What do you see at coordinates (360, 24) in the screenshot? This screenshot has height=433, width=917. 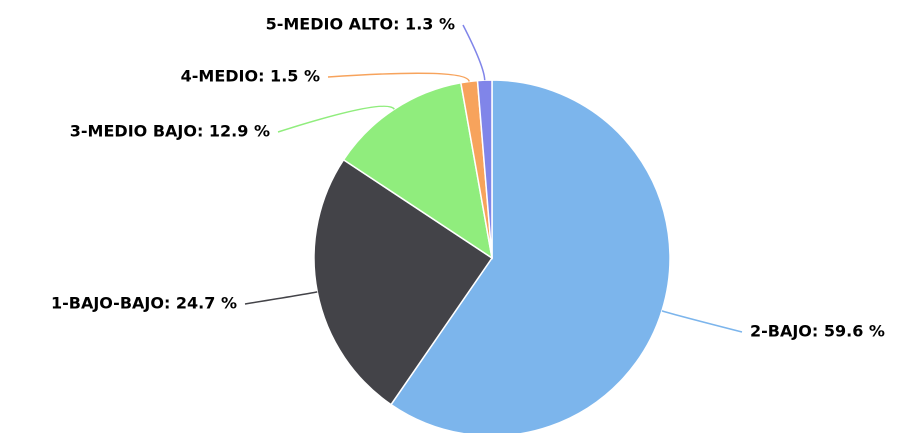 I see `data-label: 5-MEDIO ALTO: 1.3 %` at bounding box center [360, 24].